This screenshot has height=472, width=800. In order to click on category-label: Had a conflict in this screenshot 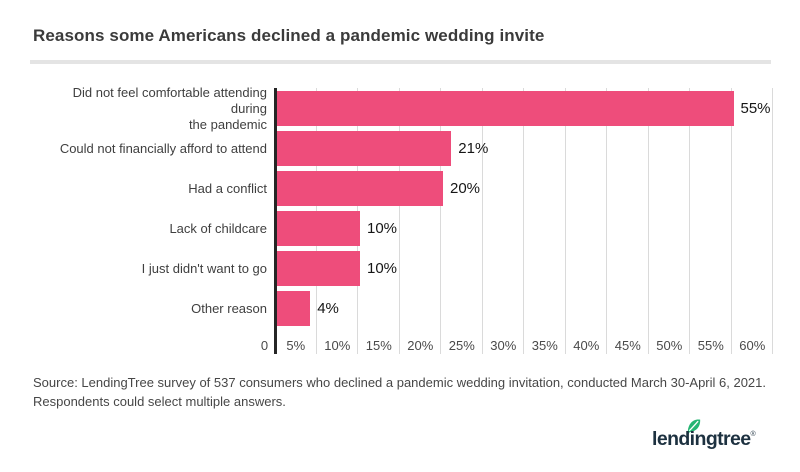, I will do `click(150, 188)`.